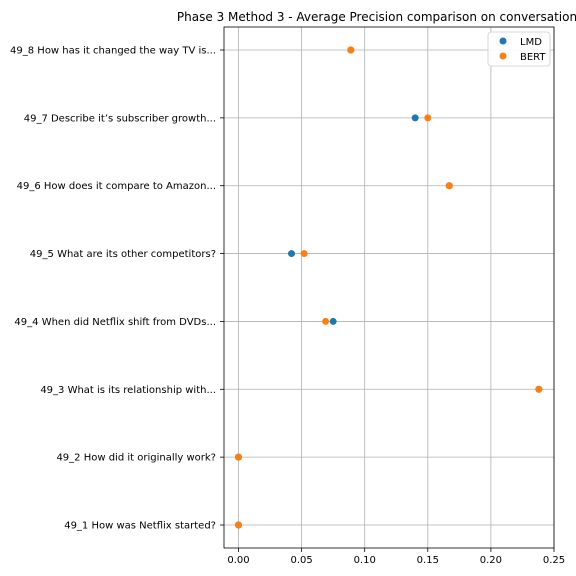 The image size is (576, 576). Describe the element at coordinates (503, 41) in the screenshot. I see `legend-marker-lmd` at that location.